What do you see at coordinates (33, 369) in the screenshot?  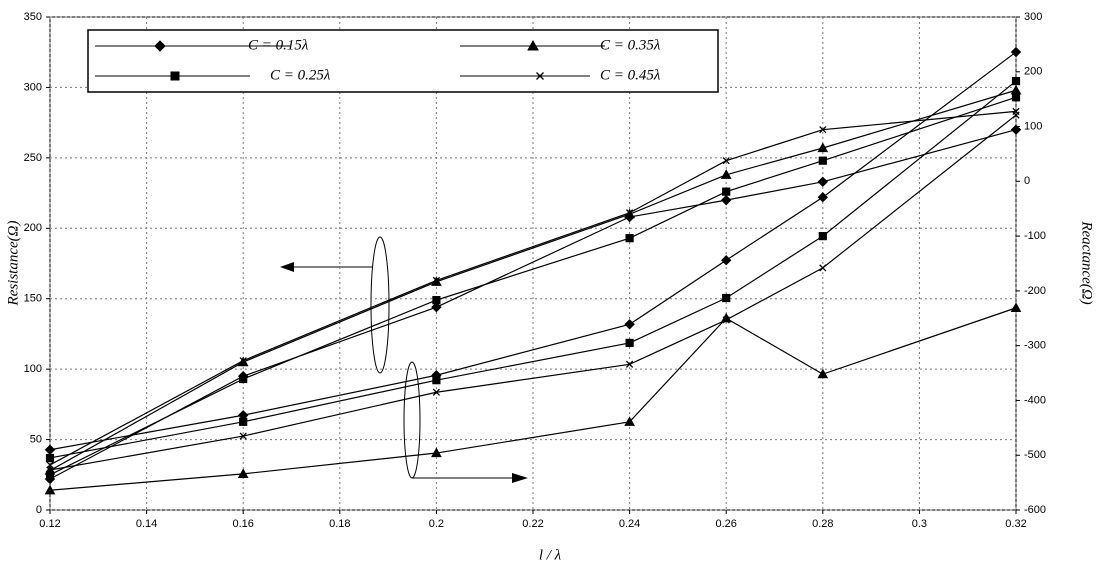 I see `y-tick-label: 100` at bounding box center [33, 369].